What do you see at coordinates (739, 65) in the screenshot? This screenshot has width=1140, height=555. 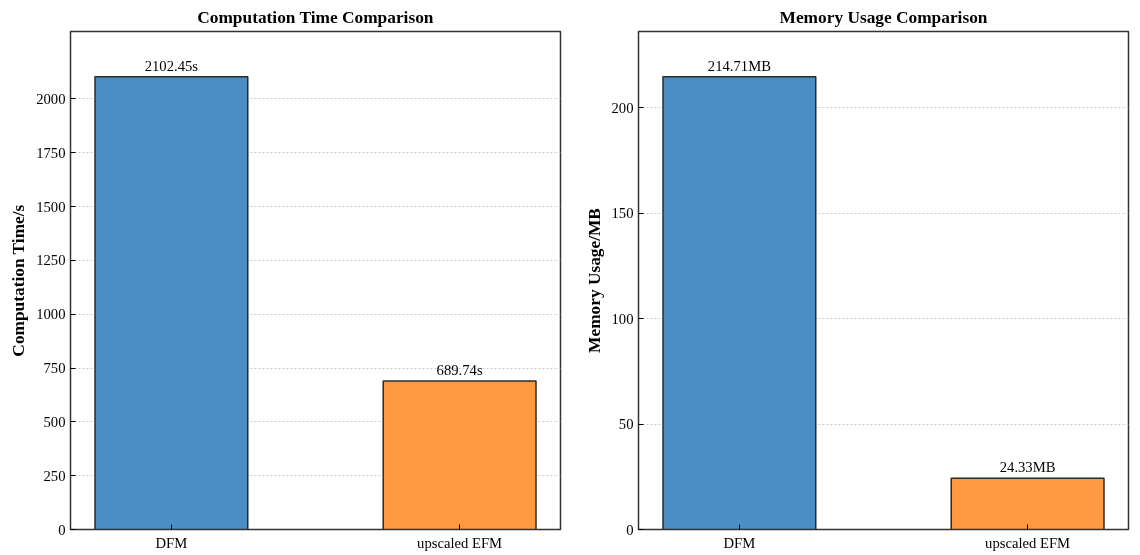 I see `data-label: 214.71MB` at bounding box center [739, 65].